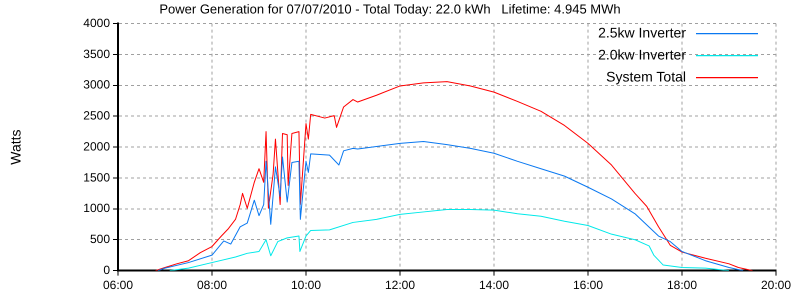 The image size is (800, 300). Describe the element at coordinates (96, 208) in the screenshot. I see `y-tick-label: 1000` at that location.